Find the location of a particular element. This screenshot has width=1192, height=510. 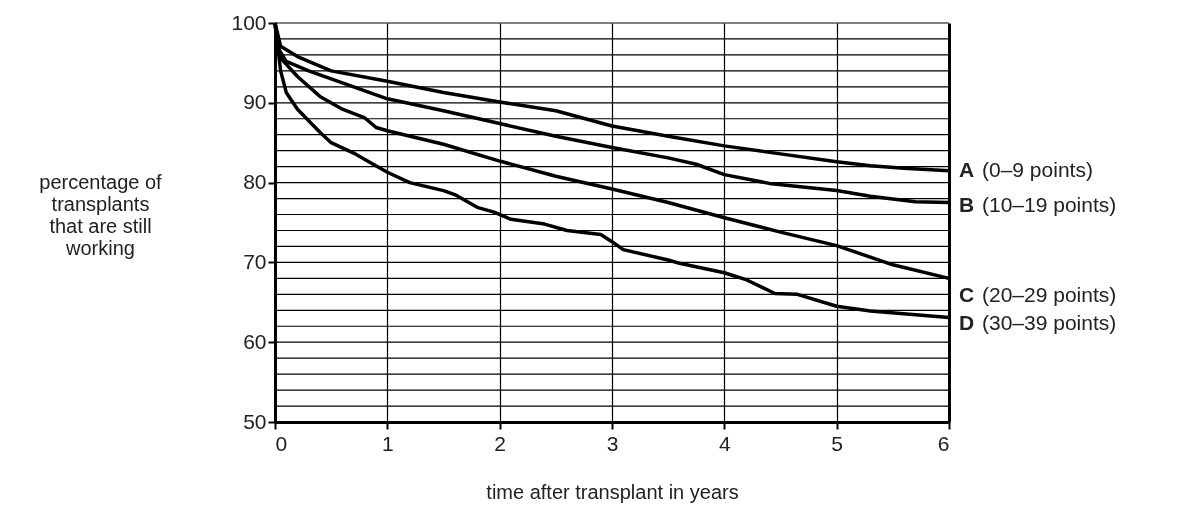

x-axis-title: time after transplant in years is located at coordinates (612, 491).